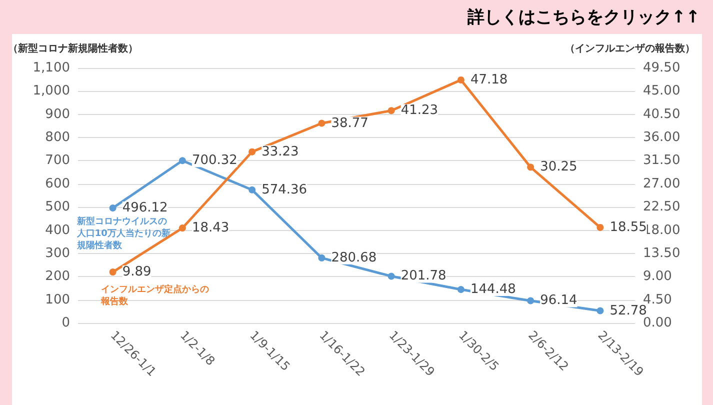  I want to click on y-tick-label: 100, so click(57, 300).